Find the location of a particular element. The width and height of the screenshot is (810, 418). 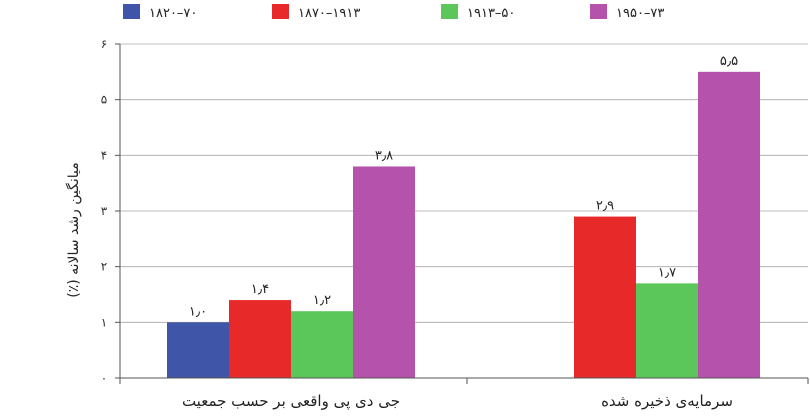

legend-label: ۱۹۱۳–۵۰ is located at coordinates (491, 13).